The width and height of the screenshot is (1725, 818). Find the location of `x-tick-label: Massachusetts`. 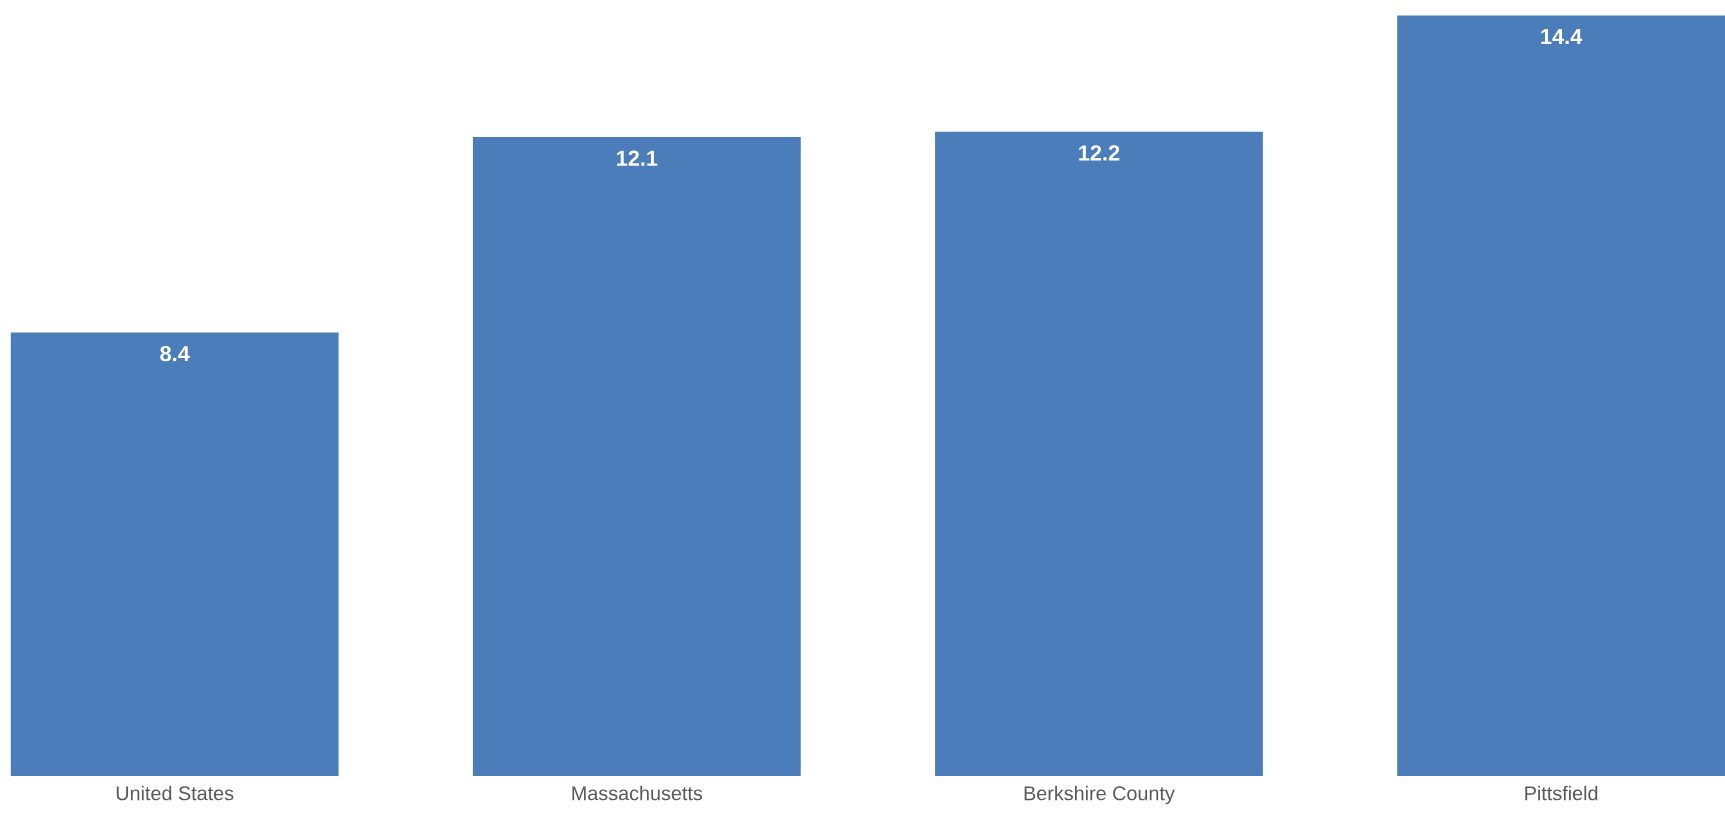

x-tick-label: Massachusetts is located at coordinates (637, 793).